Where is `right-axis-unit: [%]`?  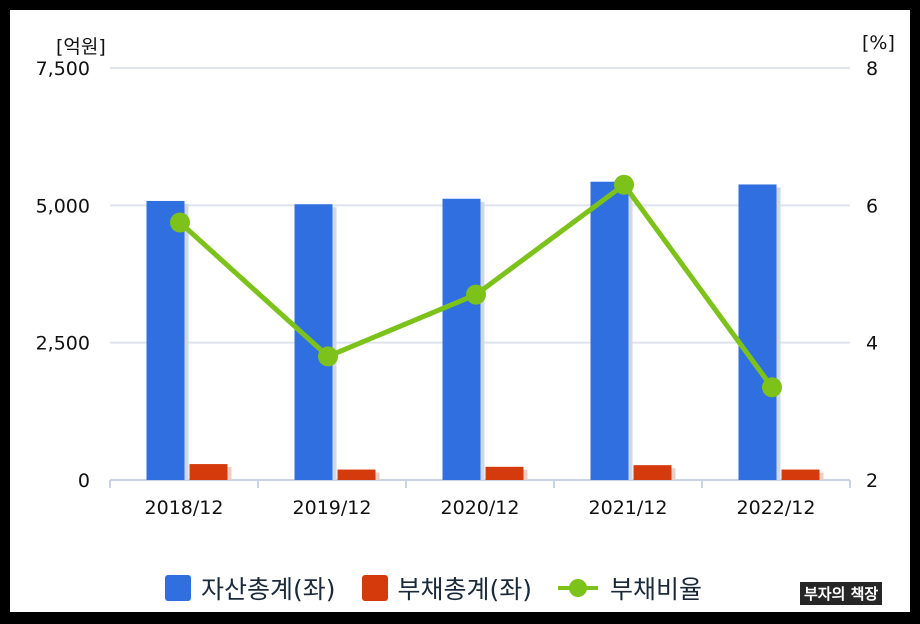 right-axis-unit: [%] is located at coordinates (878, 43).